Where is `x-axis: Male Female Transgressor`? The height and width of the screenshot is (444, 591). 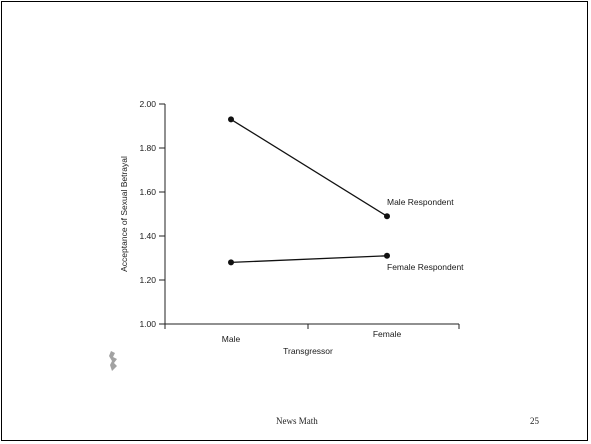
x-axis: Male Female Transgressor is located at coordinates (312, 339).